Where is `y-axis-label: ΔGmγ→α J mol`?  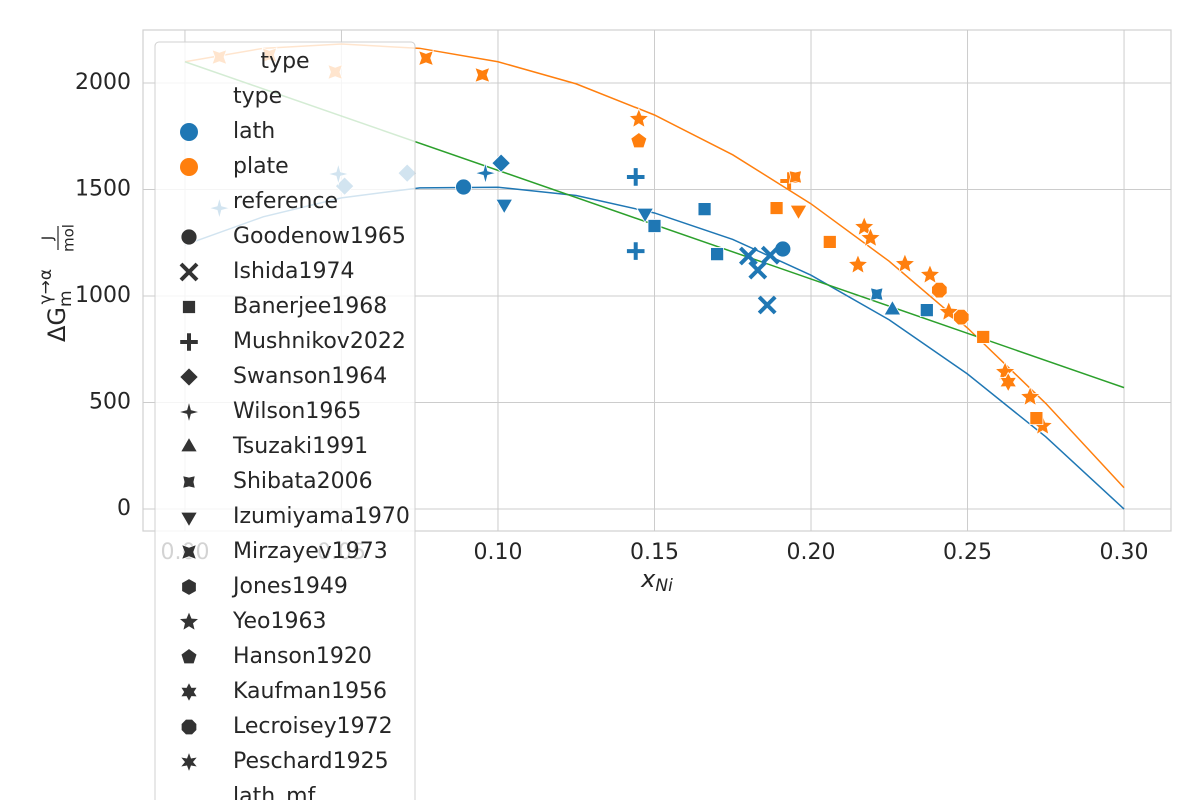
y-axis-label: ΔGmγ→α J mol is located at coordinates (57, 283).